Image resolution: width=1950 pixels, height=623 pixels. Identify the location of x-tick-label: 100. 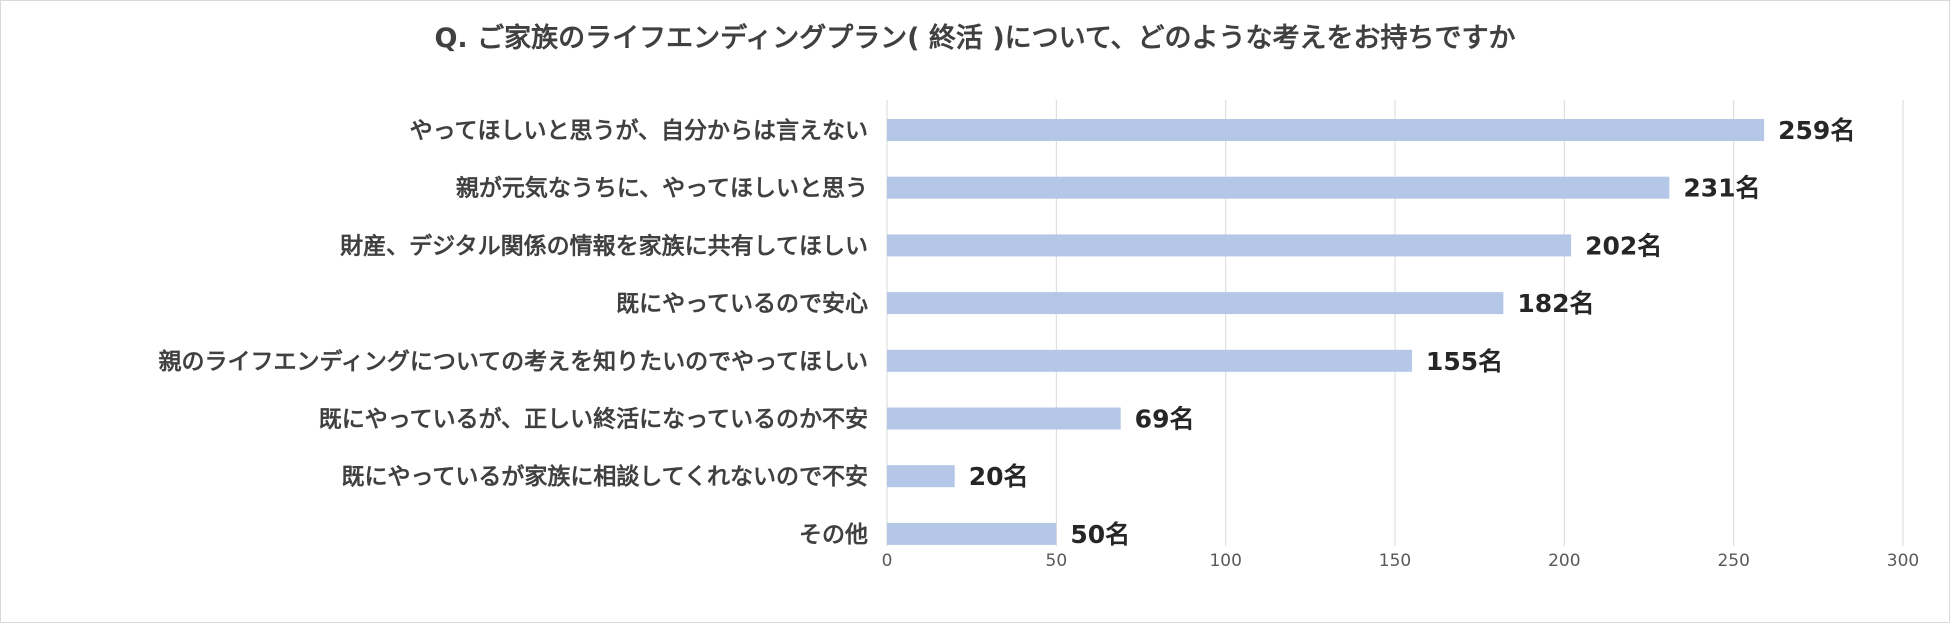
(1225, 561).